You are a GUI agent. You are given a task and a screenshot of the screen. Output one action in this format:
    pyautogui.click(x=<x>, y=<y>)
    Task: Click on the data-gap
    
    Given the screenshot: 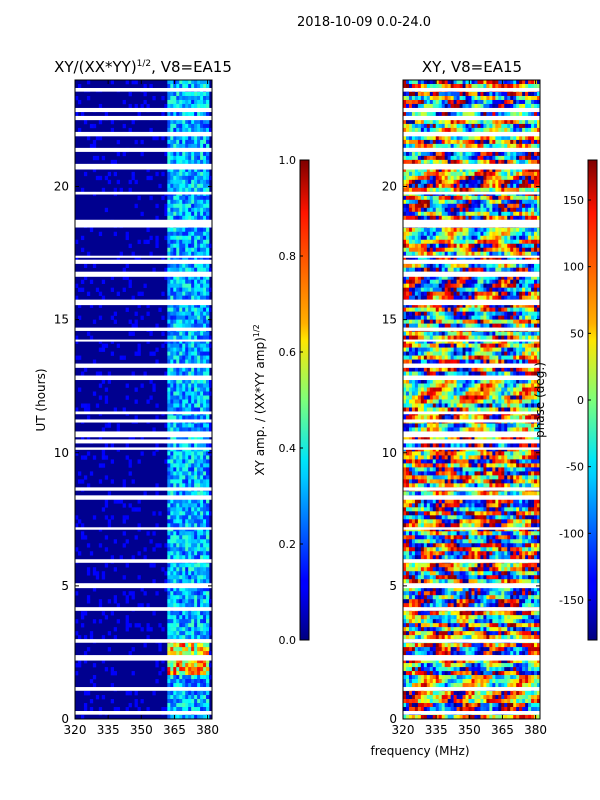 What is the action you would take?
    pyautogui.click(x=143, y=586)
    